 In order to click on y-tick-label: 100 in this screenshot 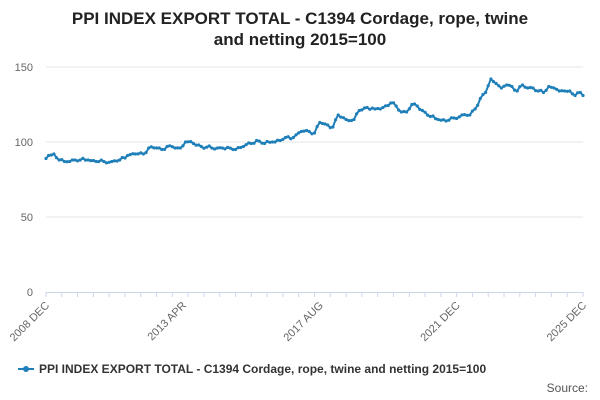, I will do `click(24, 143)`.